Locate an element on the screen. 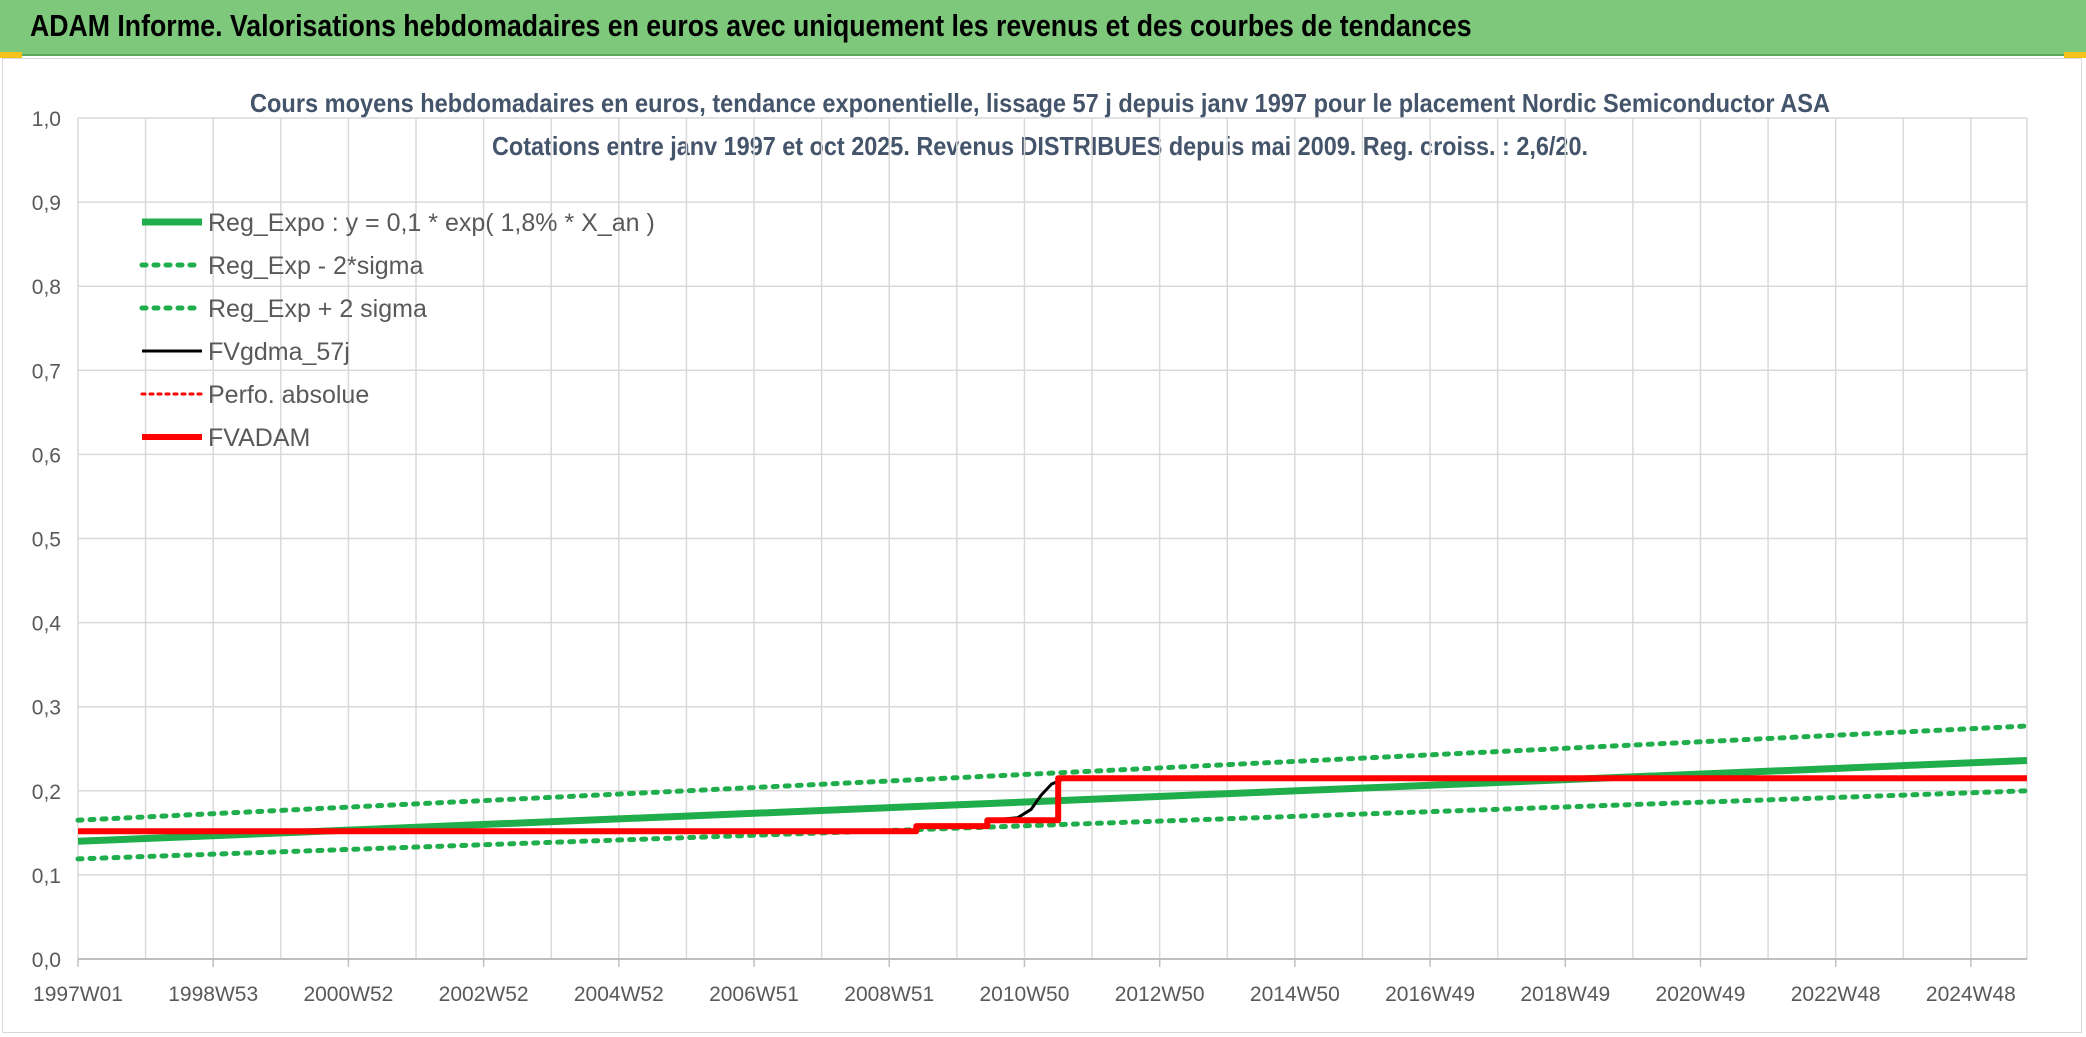  y-tick-label: 0,6 is located at coordinates (46, 455).